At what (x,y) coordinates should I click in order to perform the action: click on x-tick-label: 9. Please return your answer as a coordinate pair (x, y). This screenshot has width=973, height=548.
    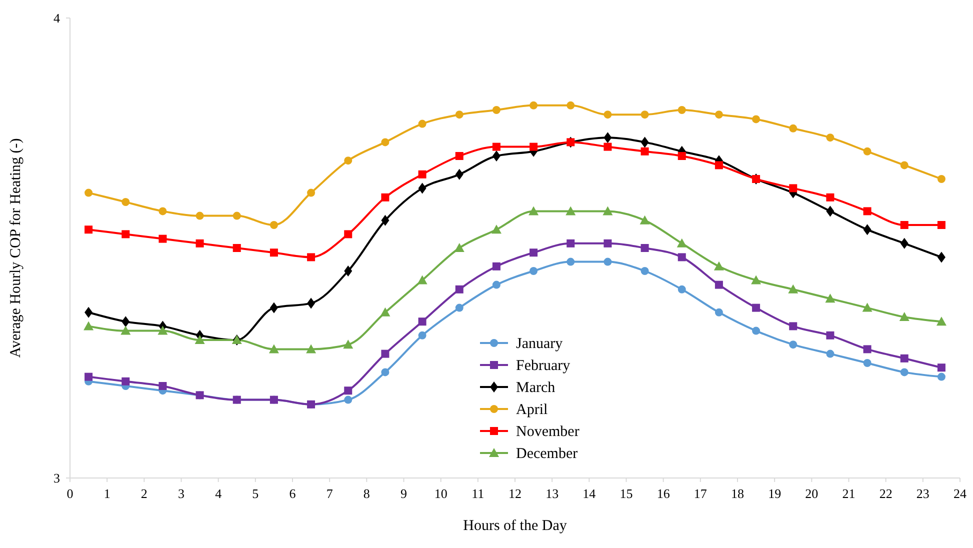
    Looking at the image, I should click on (403, 493).